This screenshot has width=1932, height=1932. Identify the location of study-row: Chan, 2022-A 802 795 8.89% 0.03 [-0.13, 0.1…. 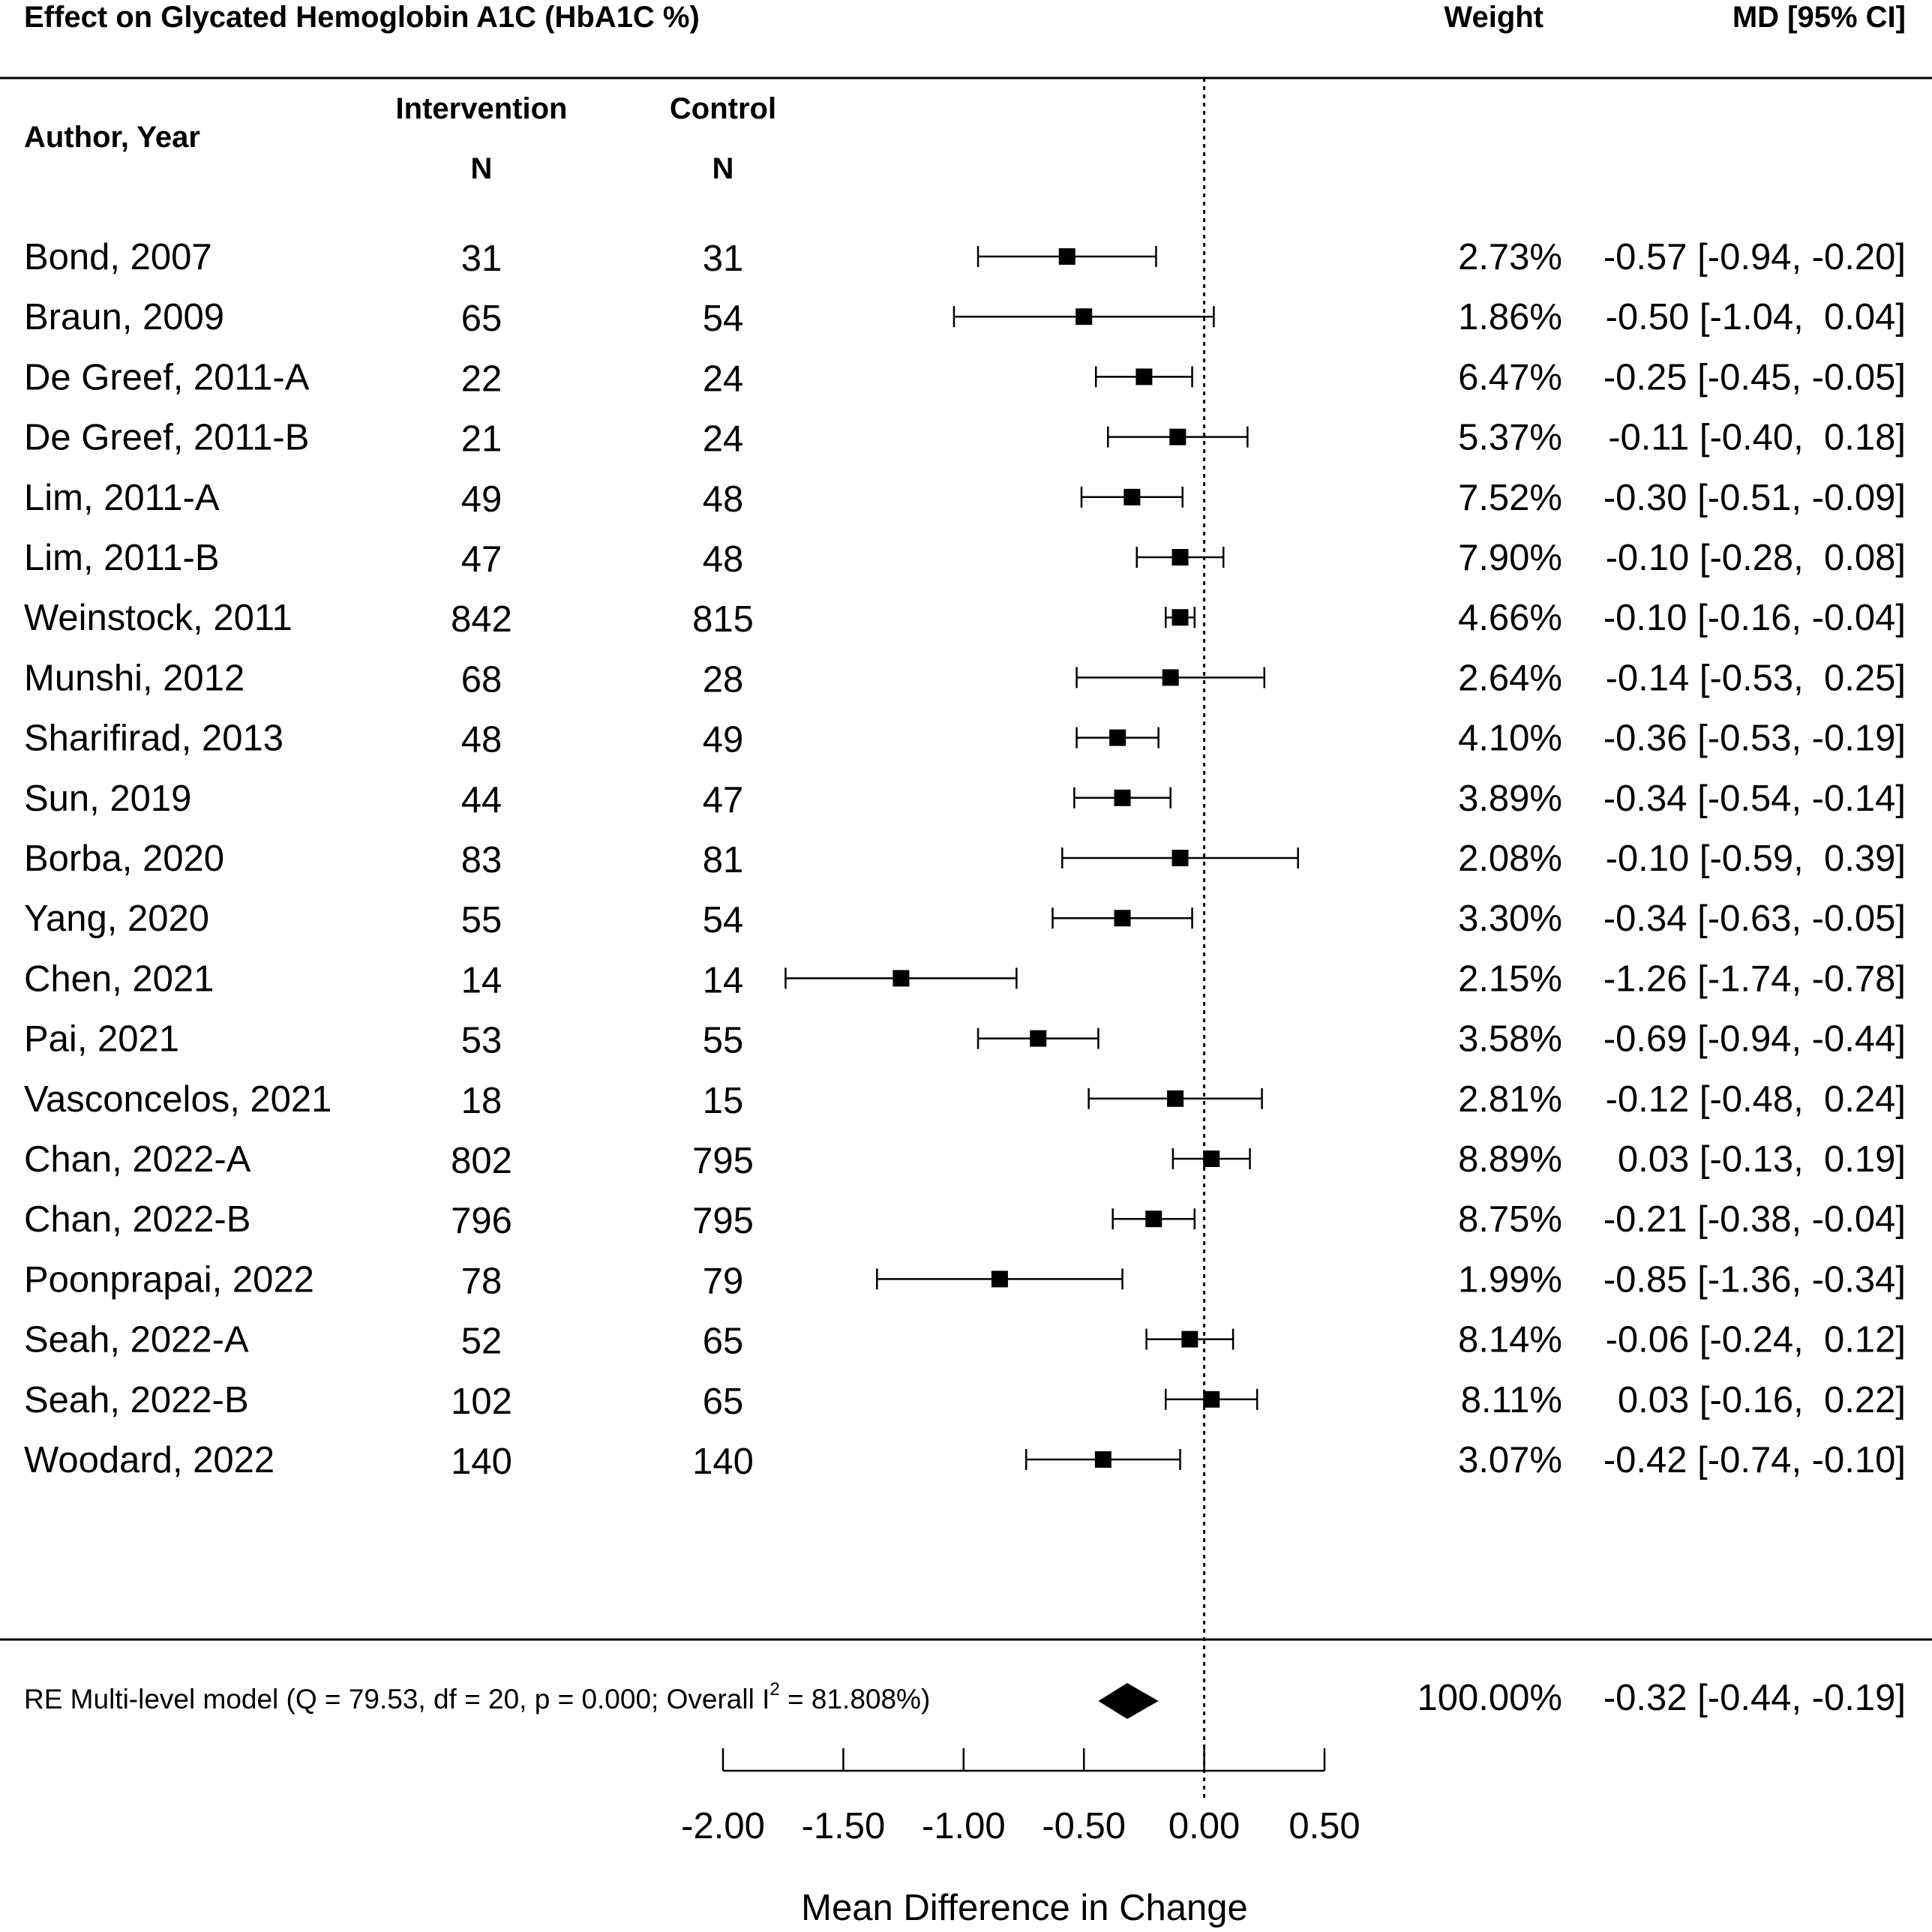
(965, 1160).